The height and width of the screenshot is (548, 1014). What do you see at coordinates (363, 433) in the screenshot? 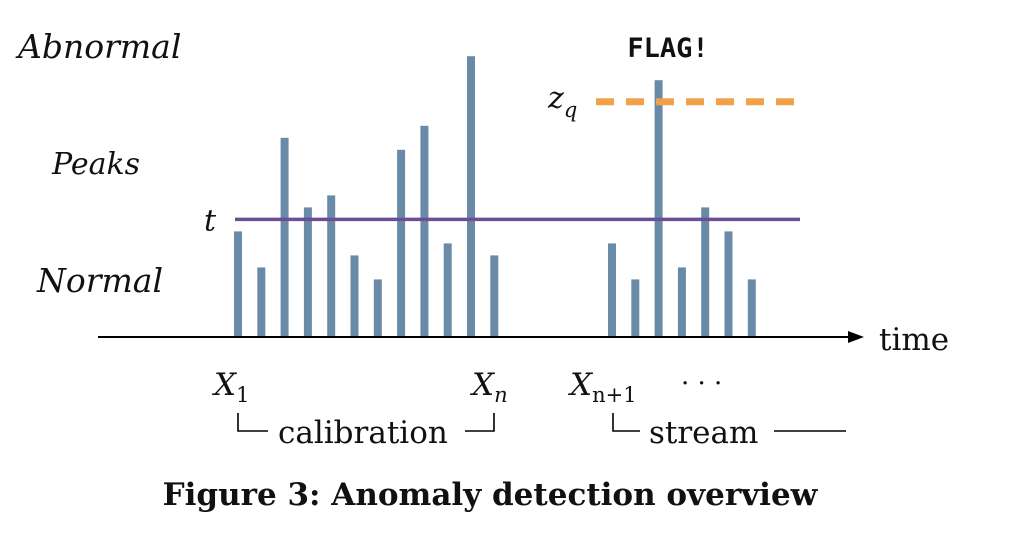
I see `calibration-label: calibration` at bounding box center [363, 433].